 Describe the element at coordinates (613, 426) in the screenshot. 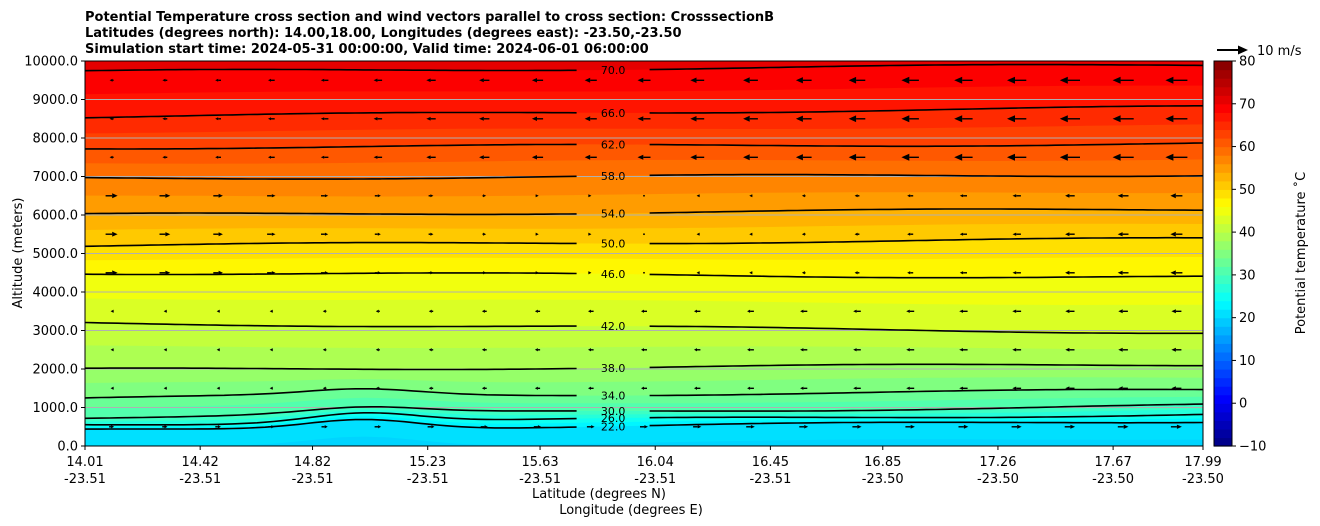

I see `contour-label: 22.0` at that location.